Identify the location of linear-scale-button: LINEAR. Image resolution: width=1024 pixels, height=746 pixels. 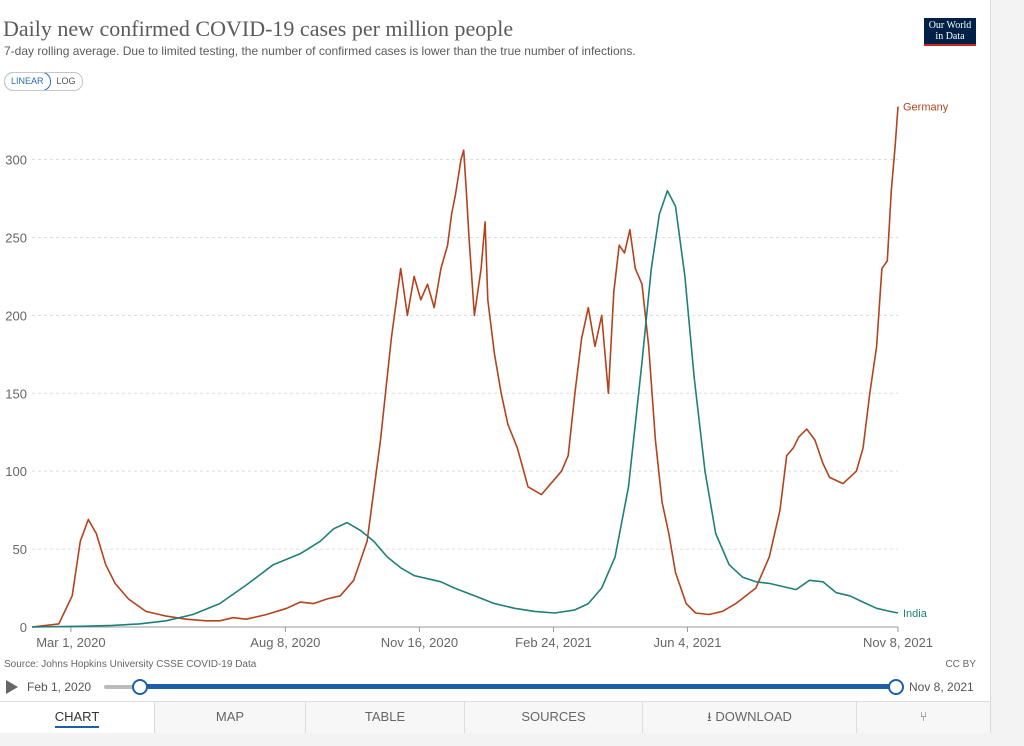
(27, 81).